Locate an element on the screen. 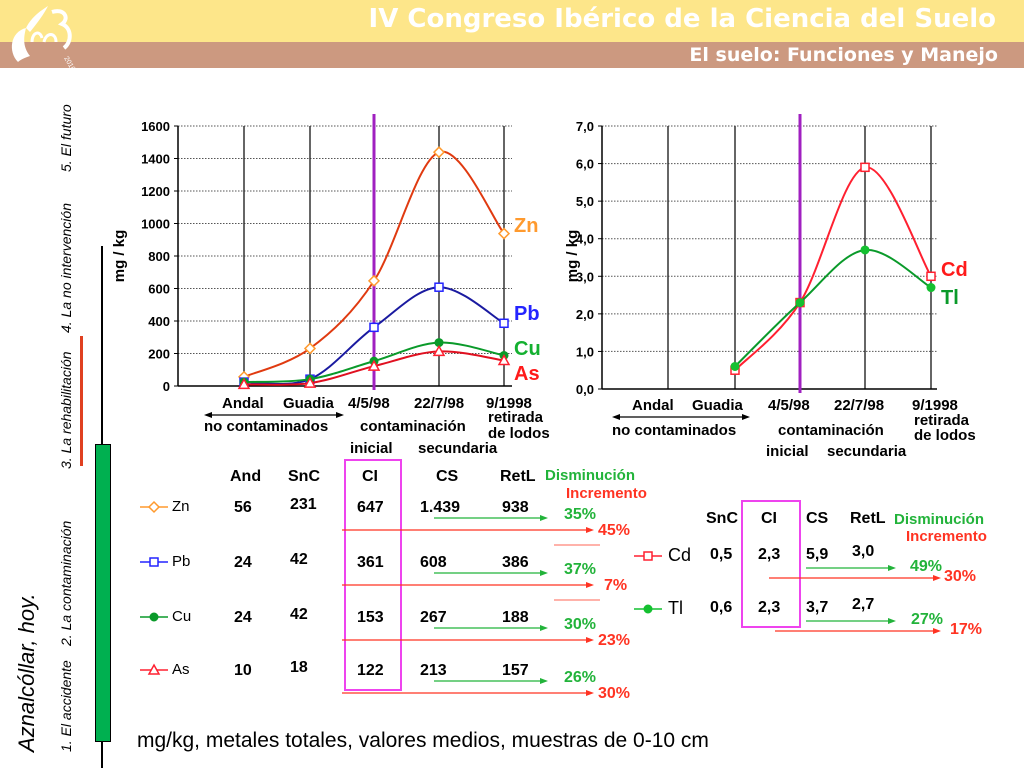 This screenshot has width=1024, height=768. decrease-percent: 30% is located at coordinates (580, 624).